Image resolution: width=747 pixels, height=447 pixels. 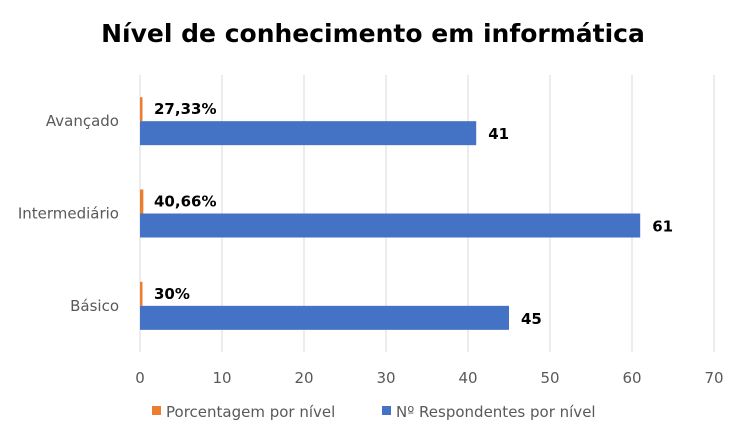 I want to click on x-tick-label: 30, so click(x=385, y=378).